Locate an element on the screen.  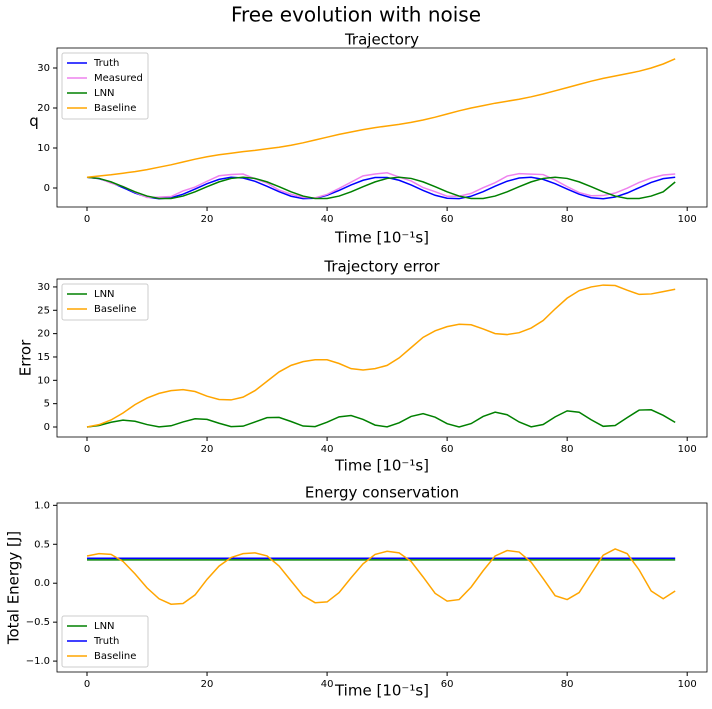
y-tick-label: 15 is located at coordinates (43, 357).